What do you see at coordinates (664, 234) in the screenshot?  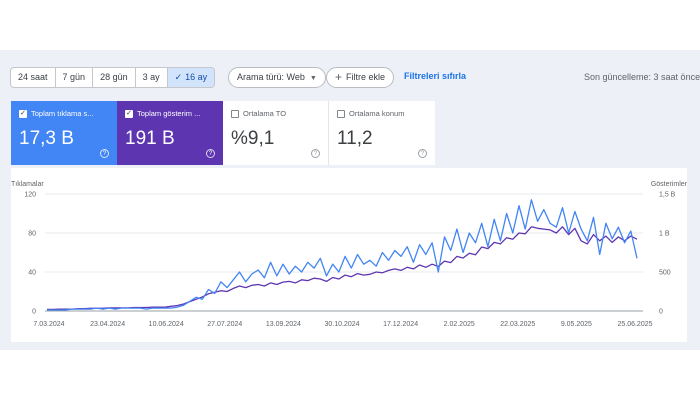 I see `right-tick-label: 1 B` at bounding box center [664, 234].